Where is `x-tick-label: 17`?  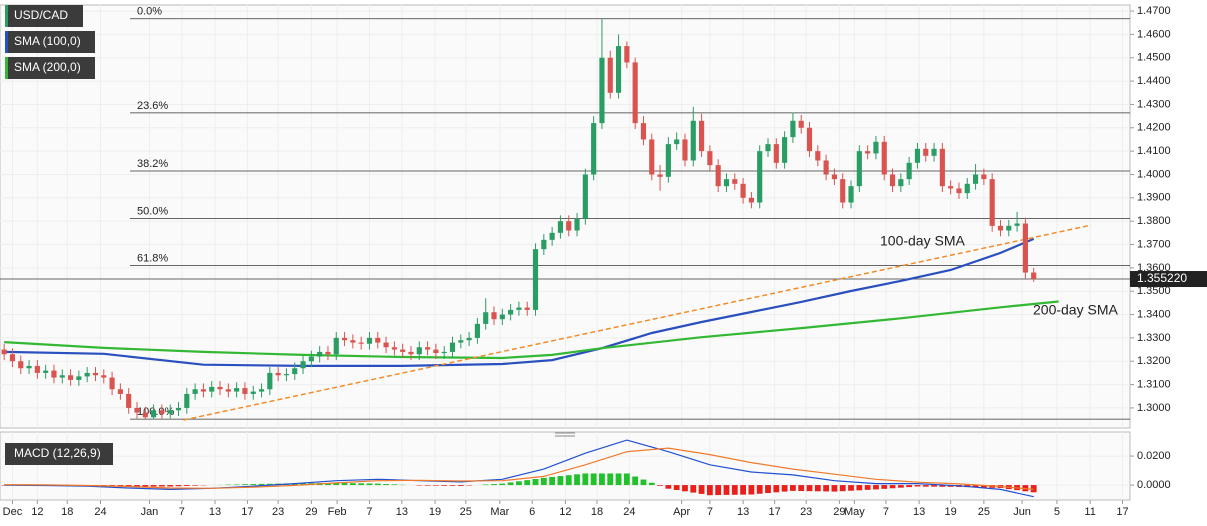
x-tick-label: 17 is located at coordinates (1122, 512).